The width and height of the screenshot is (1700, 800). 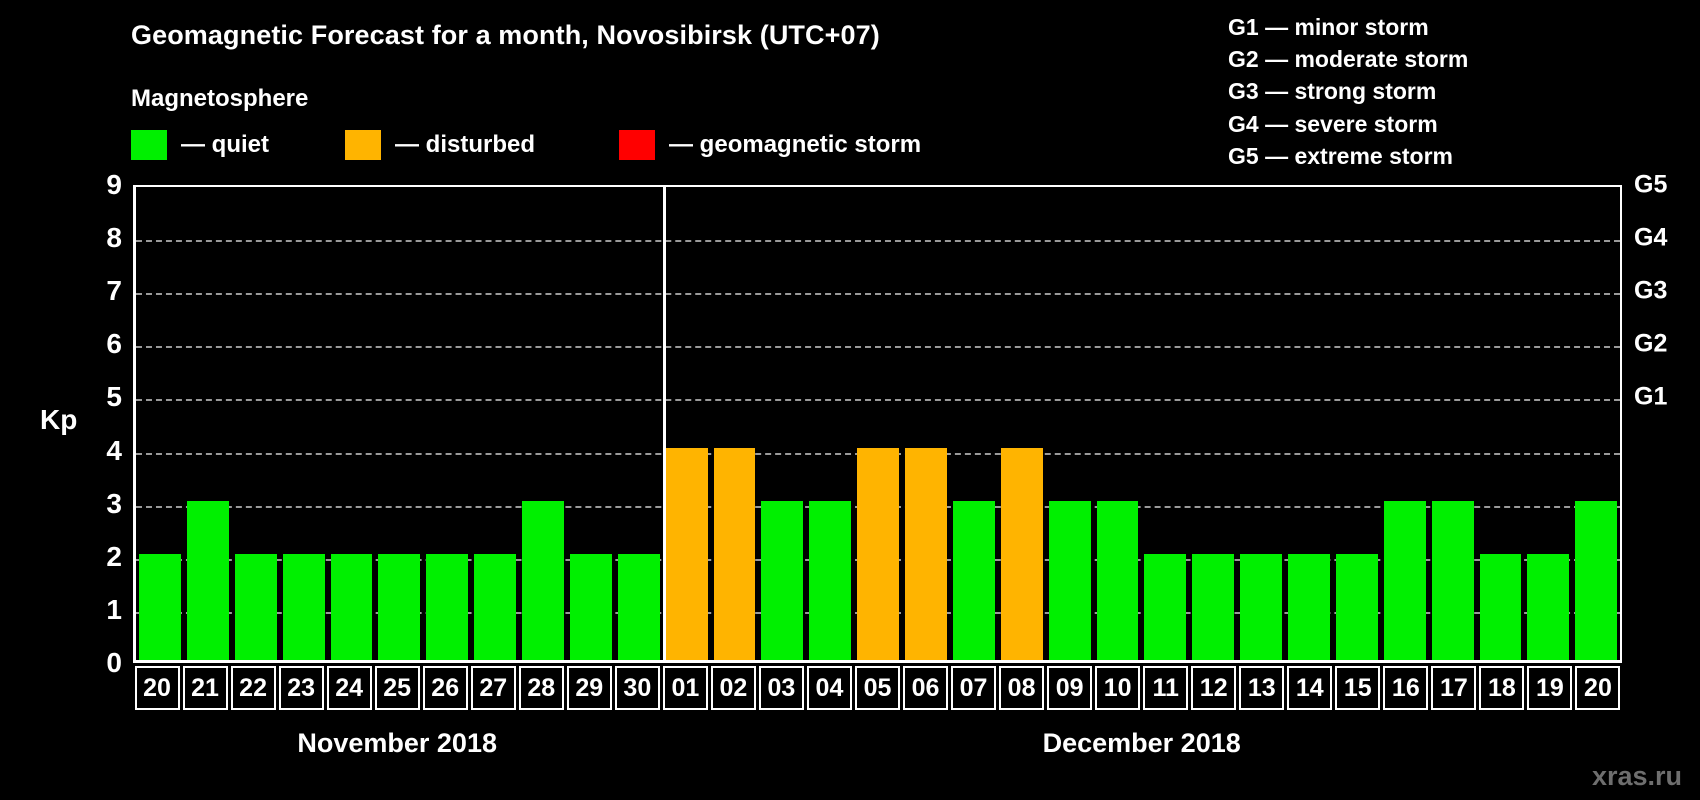 What do you see at coordinates (1651, 343) in the screenshot?
I see `g-axis-tick-G2: G2` at bounding box center [1651, 343].